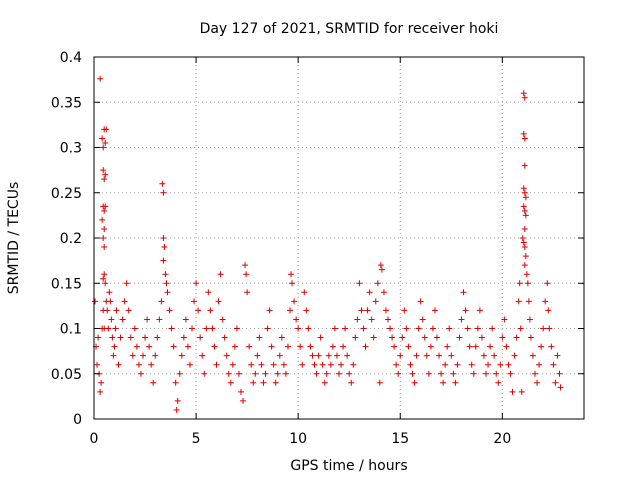  Describe the element at coordinates (71, 58) in the screenshot. I see `y-tick-label: 0.4` at that location.